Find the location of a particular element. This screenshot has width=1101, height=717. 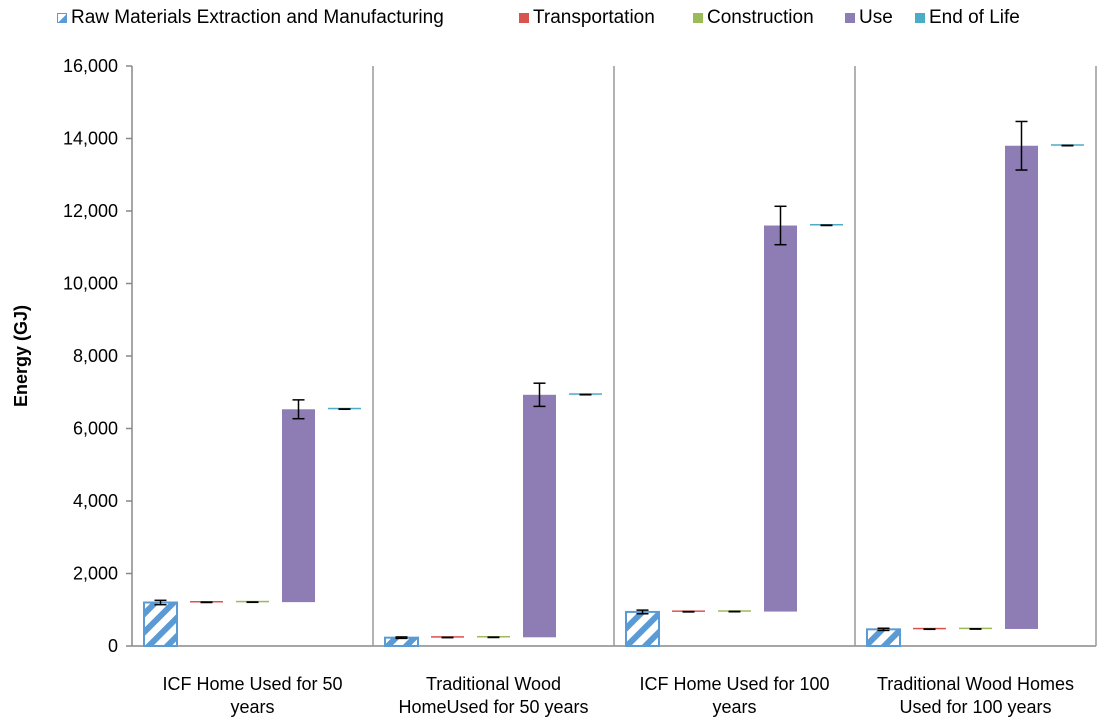

legend-label: Construction is located at coordinates (760, 17).